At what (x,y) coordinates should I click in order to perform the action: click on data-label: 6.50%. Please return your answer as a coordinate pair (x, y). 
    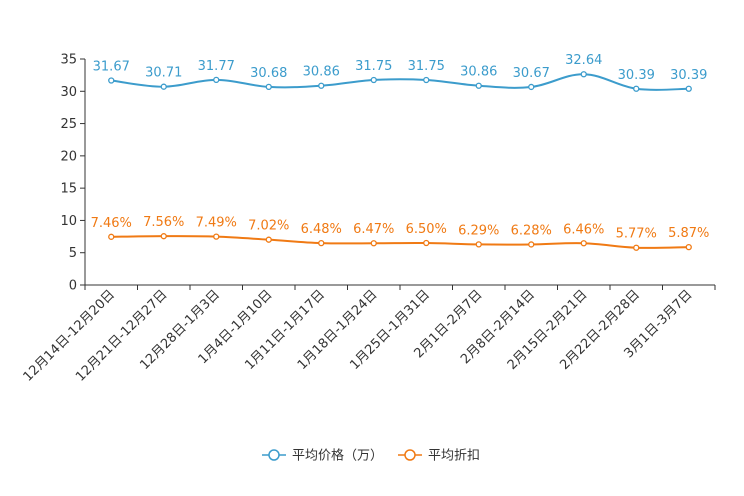
    Looking at the image, I should click on (426, 229).